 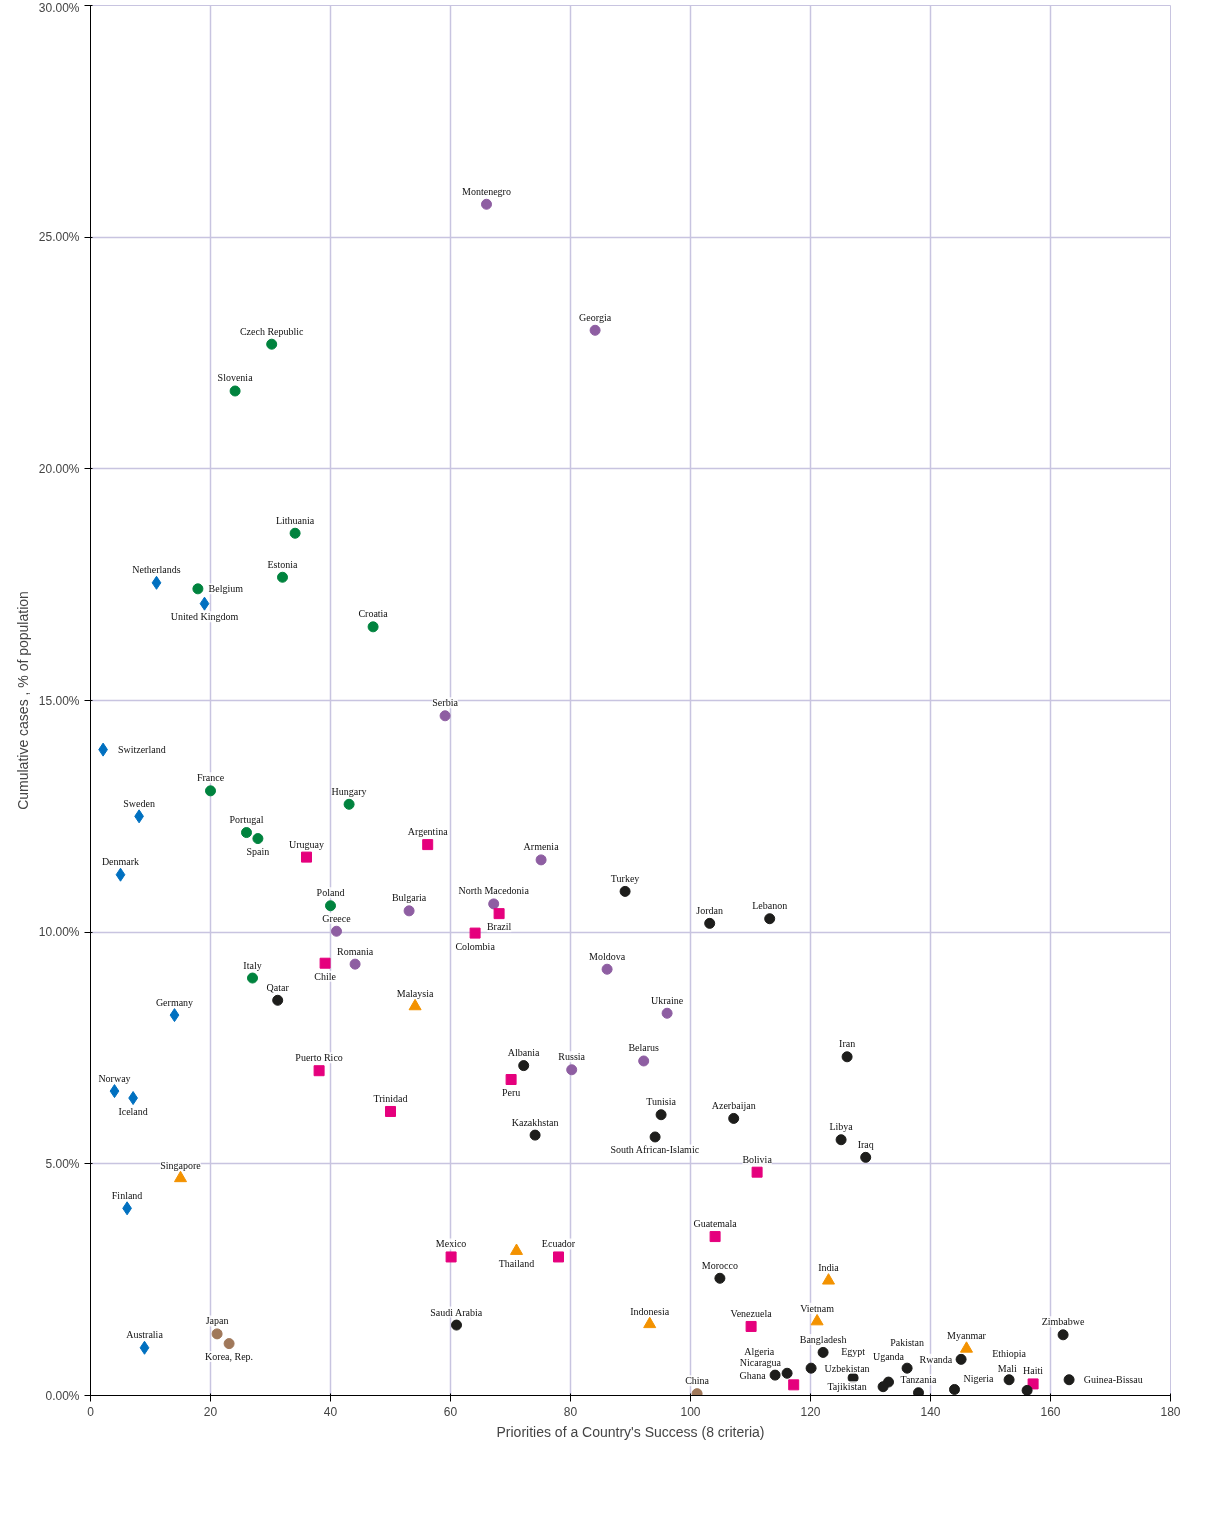 What do you see at coordinates (919, 1380) in the screenshot?
I see `annotation: Tanzania` at bounding box center [919, 1380].